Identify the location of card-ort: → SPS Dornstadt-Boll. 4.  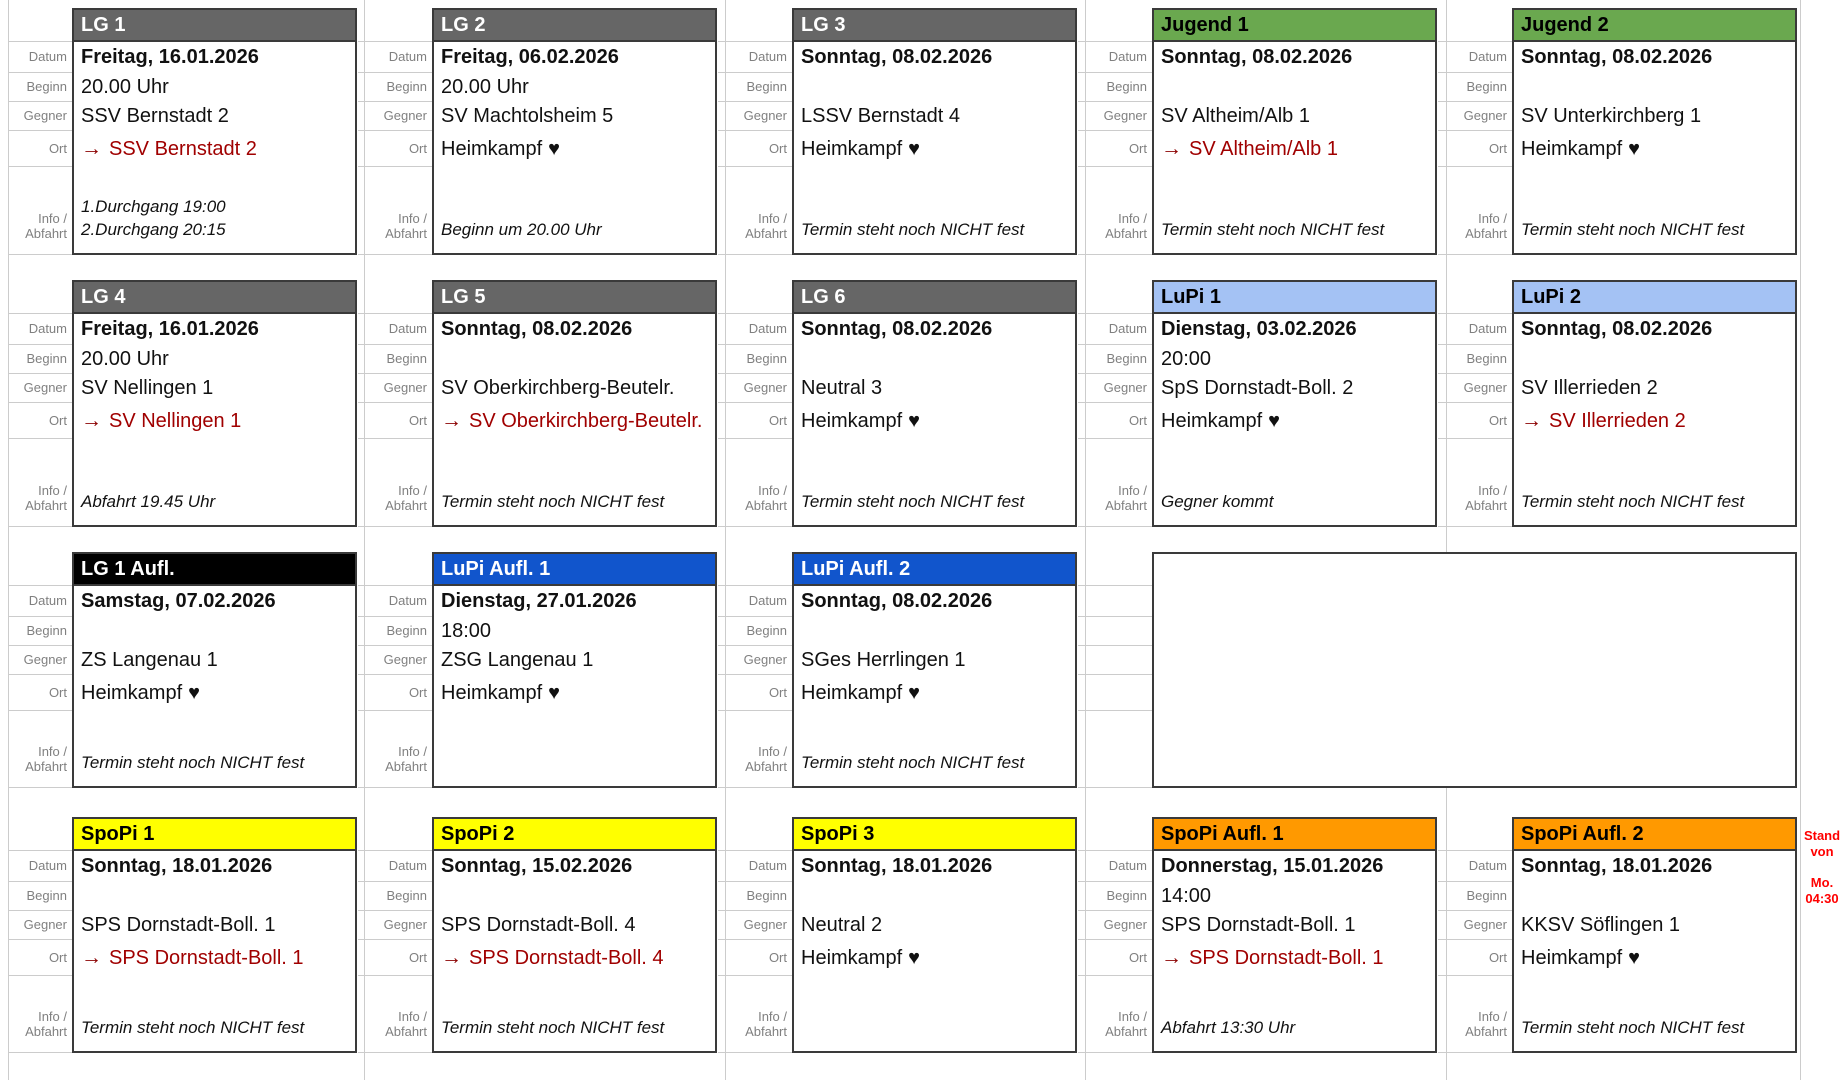
(578, 958).